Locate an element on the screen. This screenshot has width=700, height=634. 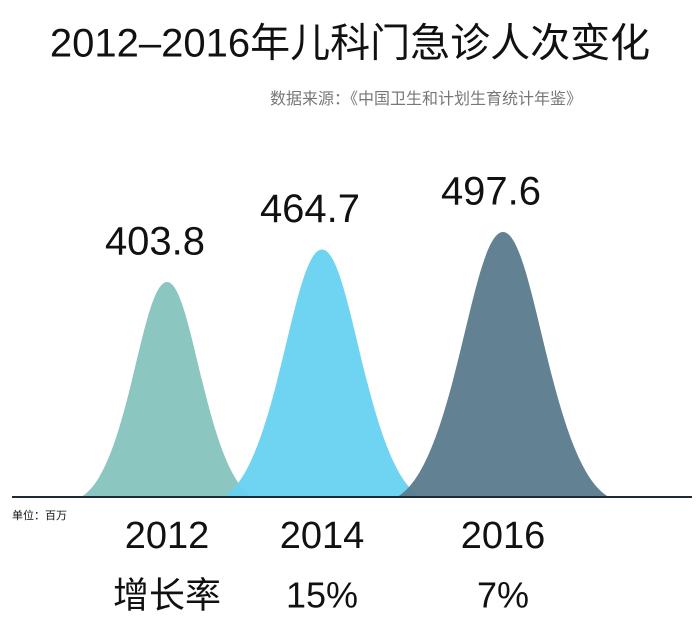
chart-title: 2012–2016年儿科门急诊人次变化 is located at coordinates (350, 44).